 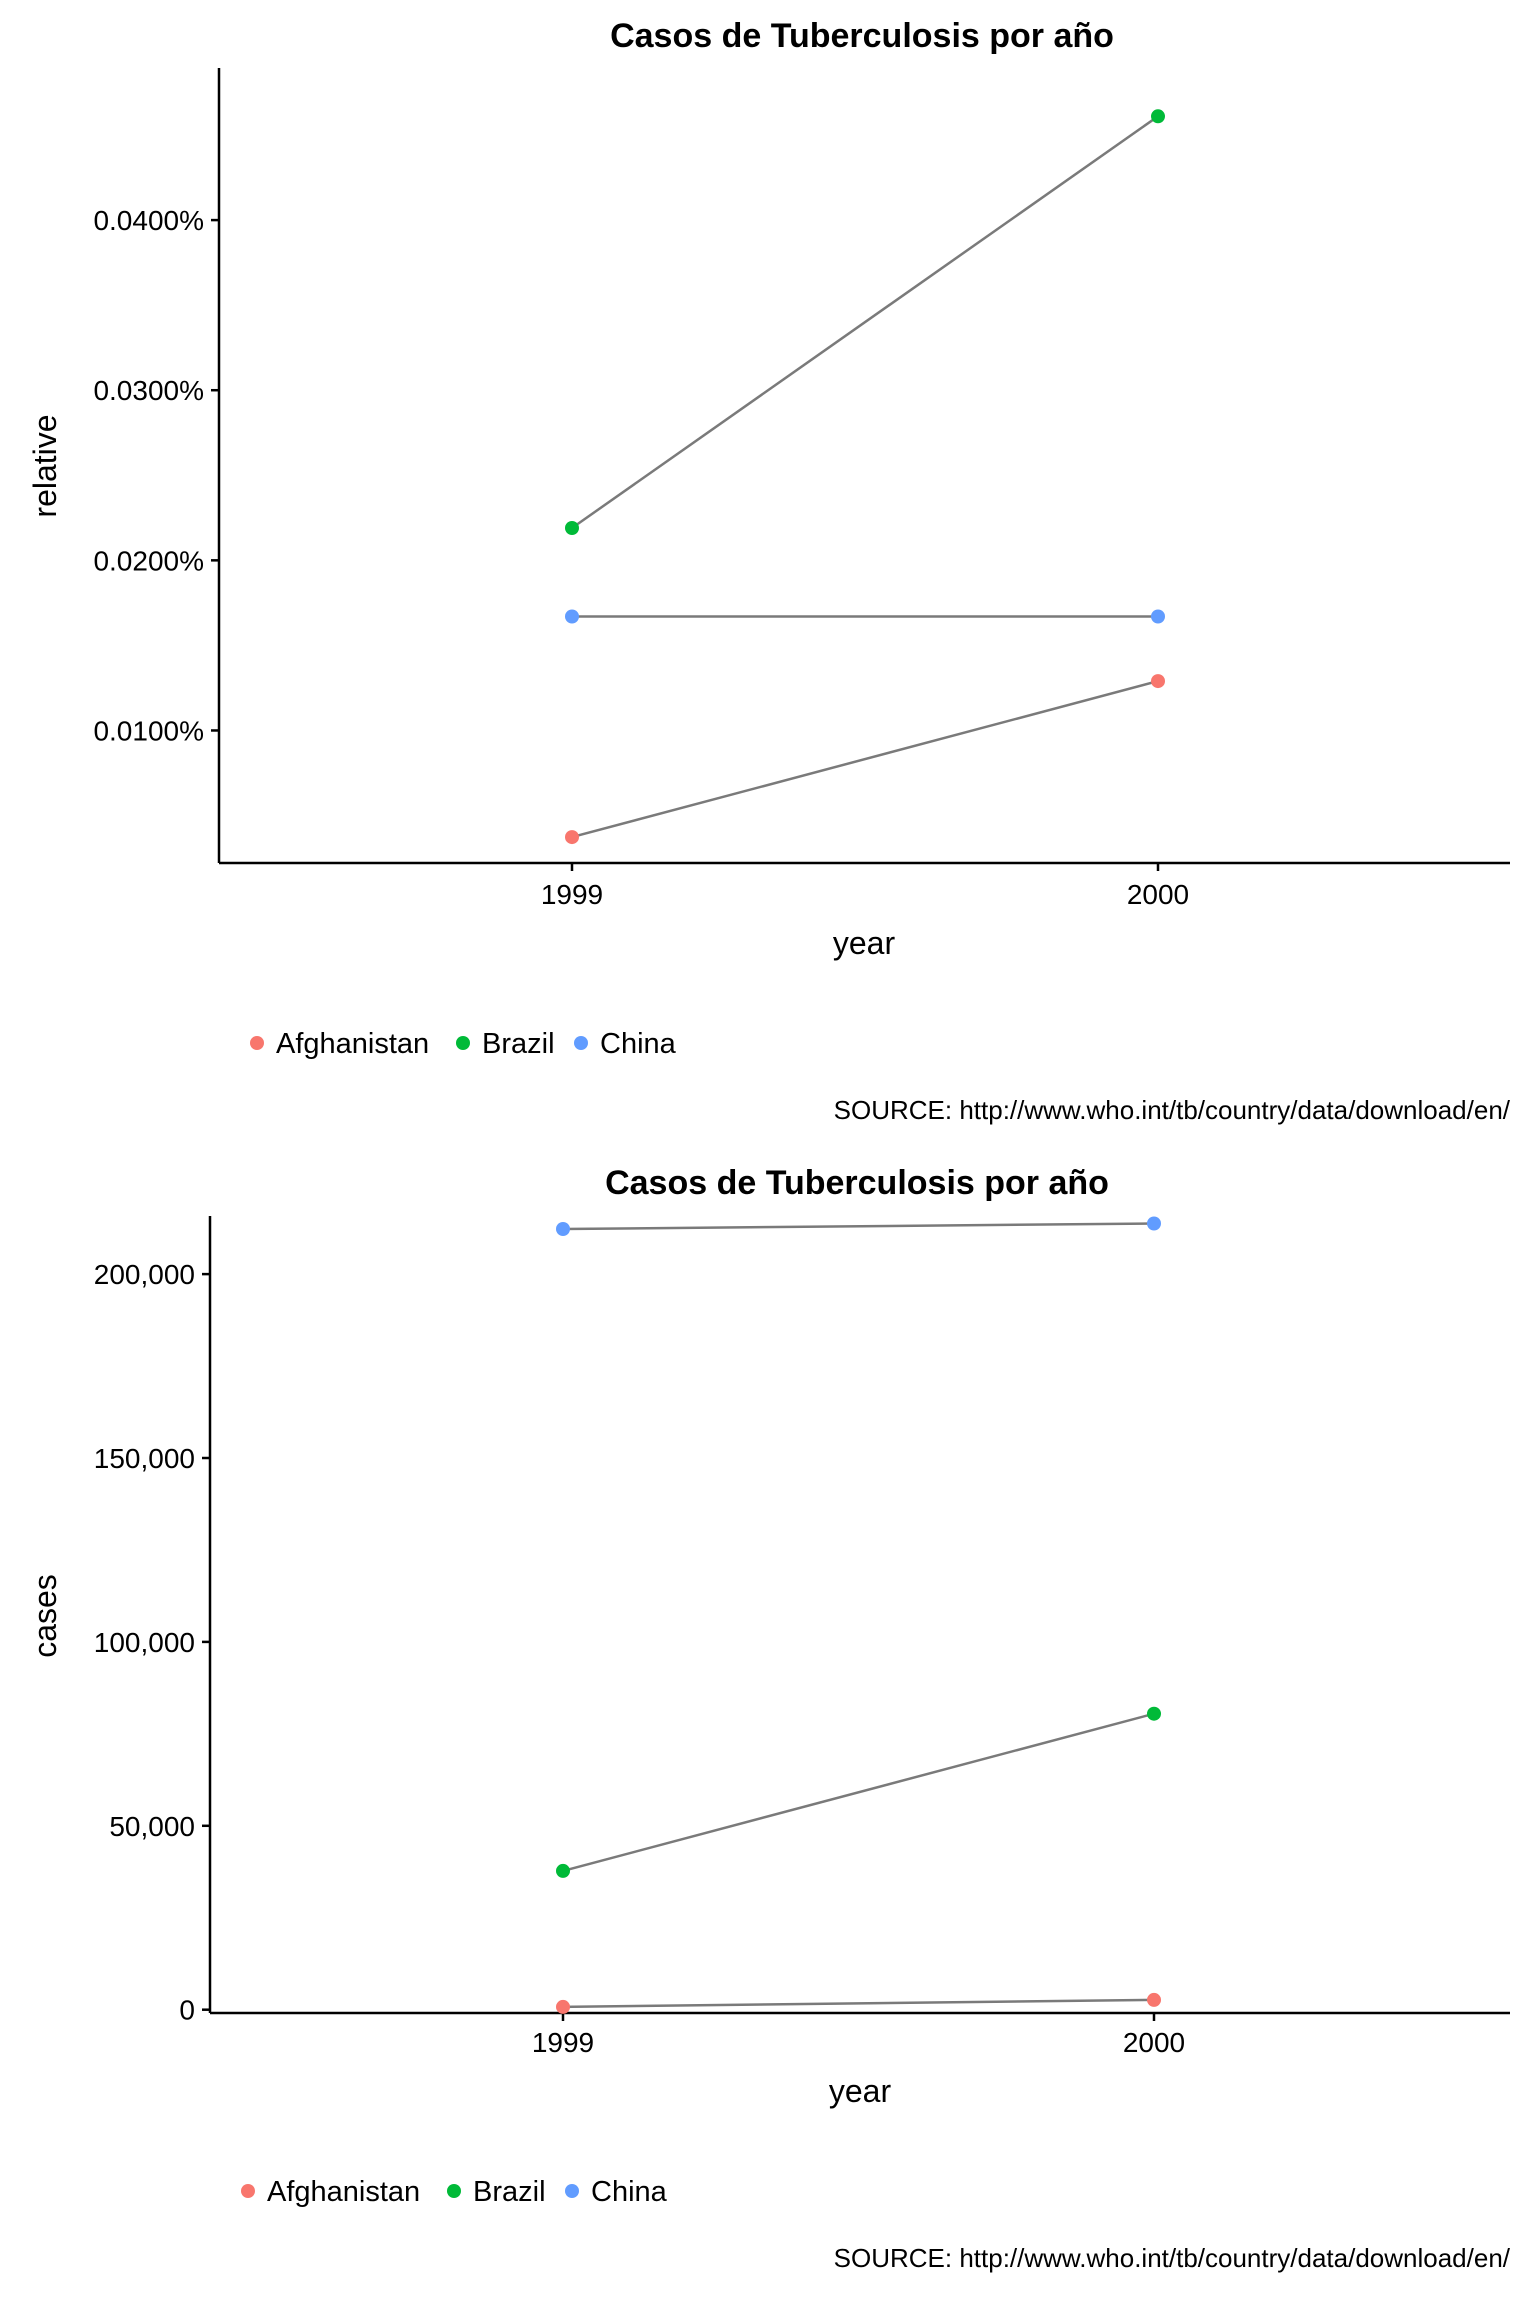 What do you see at coordinates (156, 475) in the screenshot?
I see `y-ticks: 0.0100% 0.0200% 0.0300% 0.0400%` at bounding box center [156, 475].